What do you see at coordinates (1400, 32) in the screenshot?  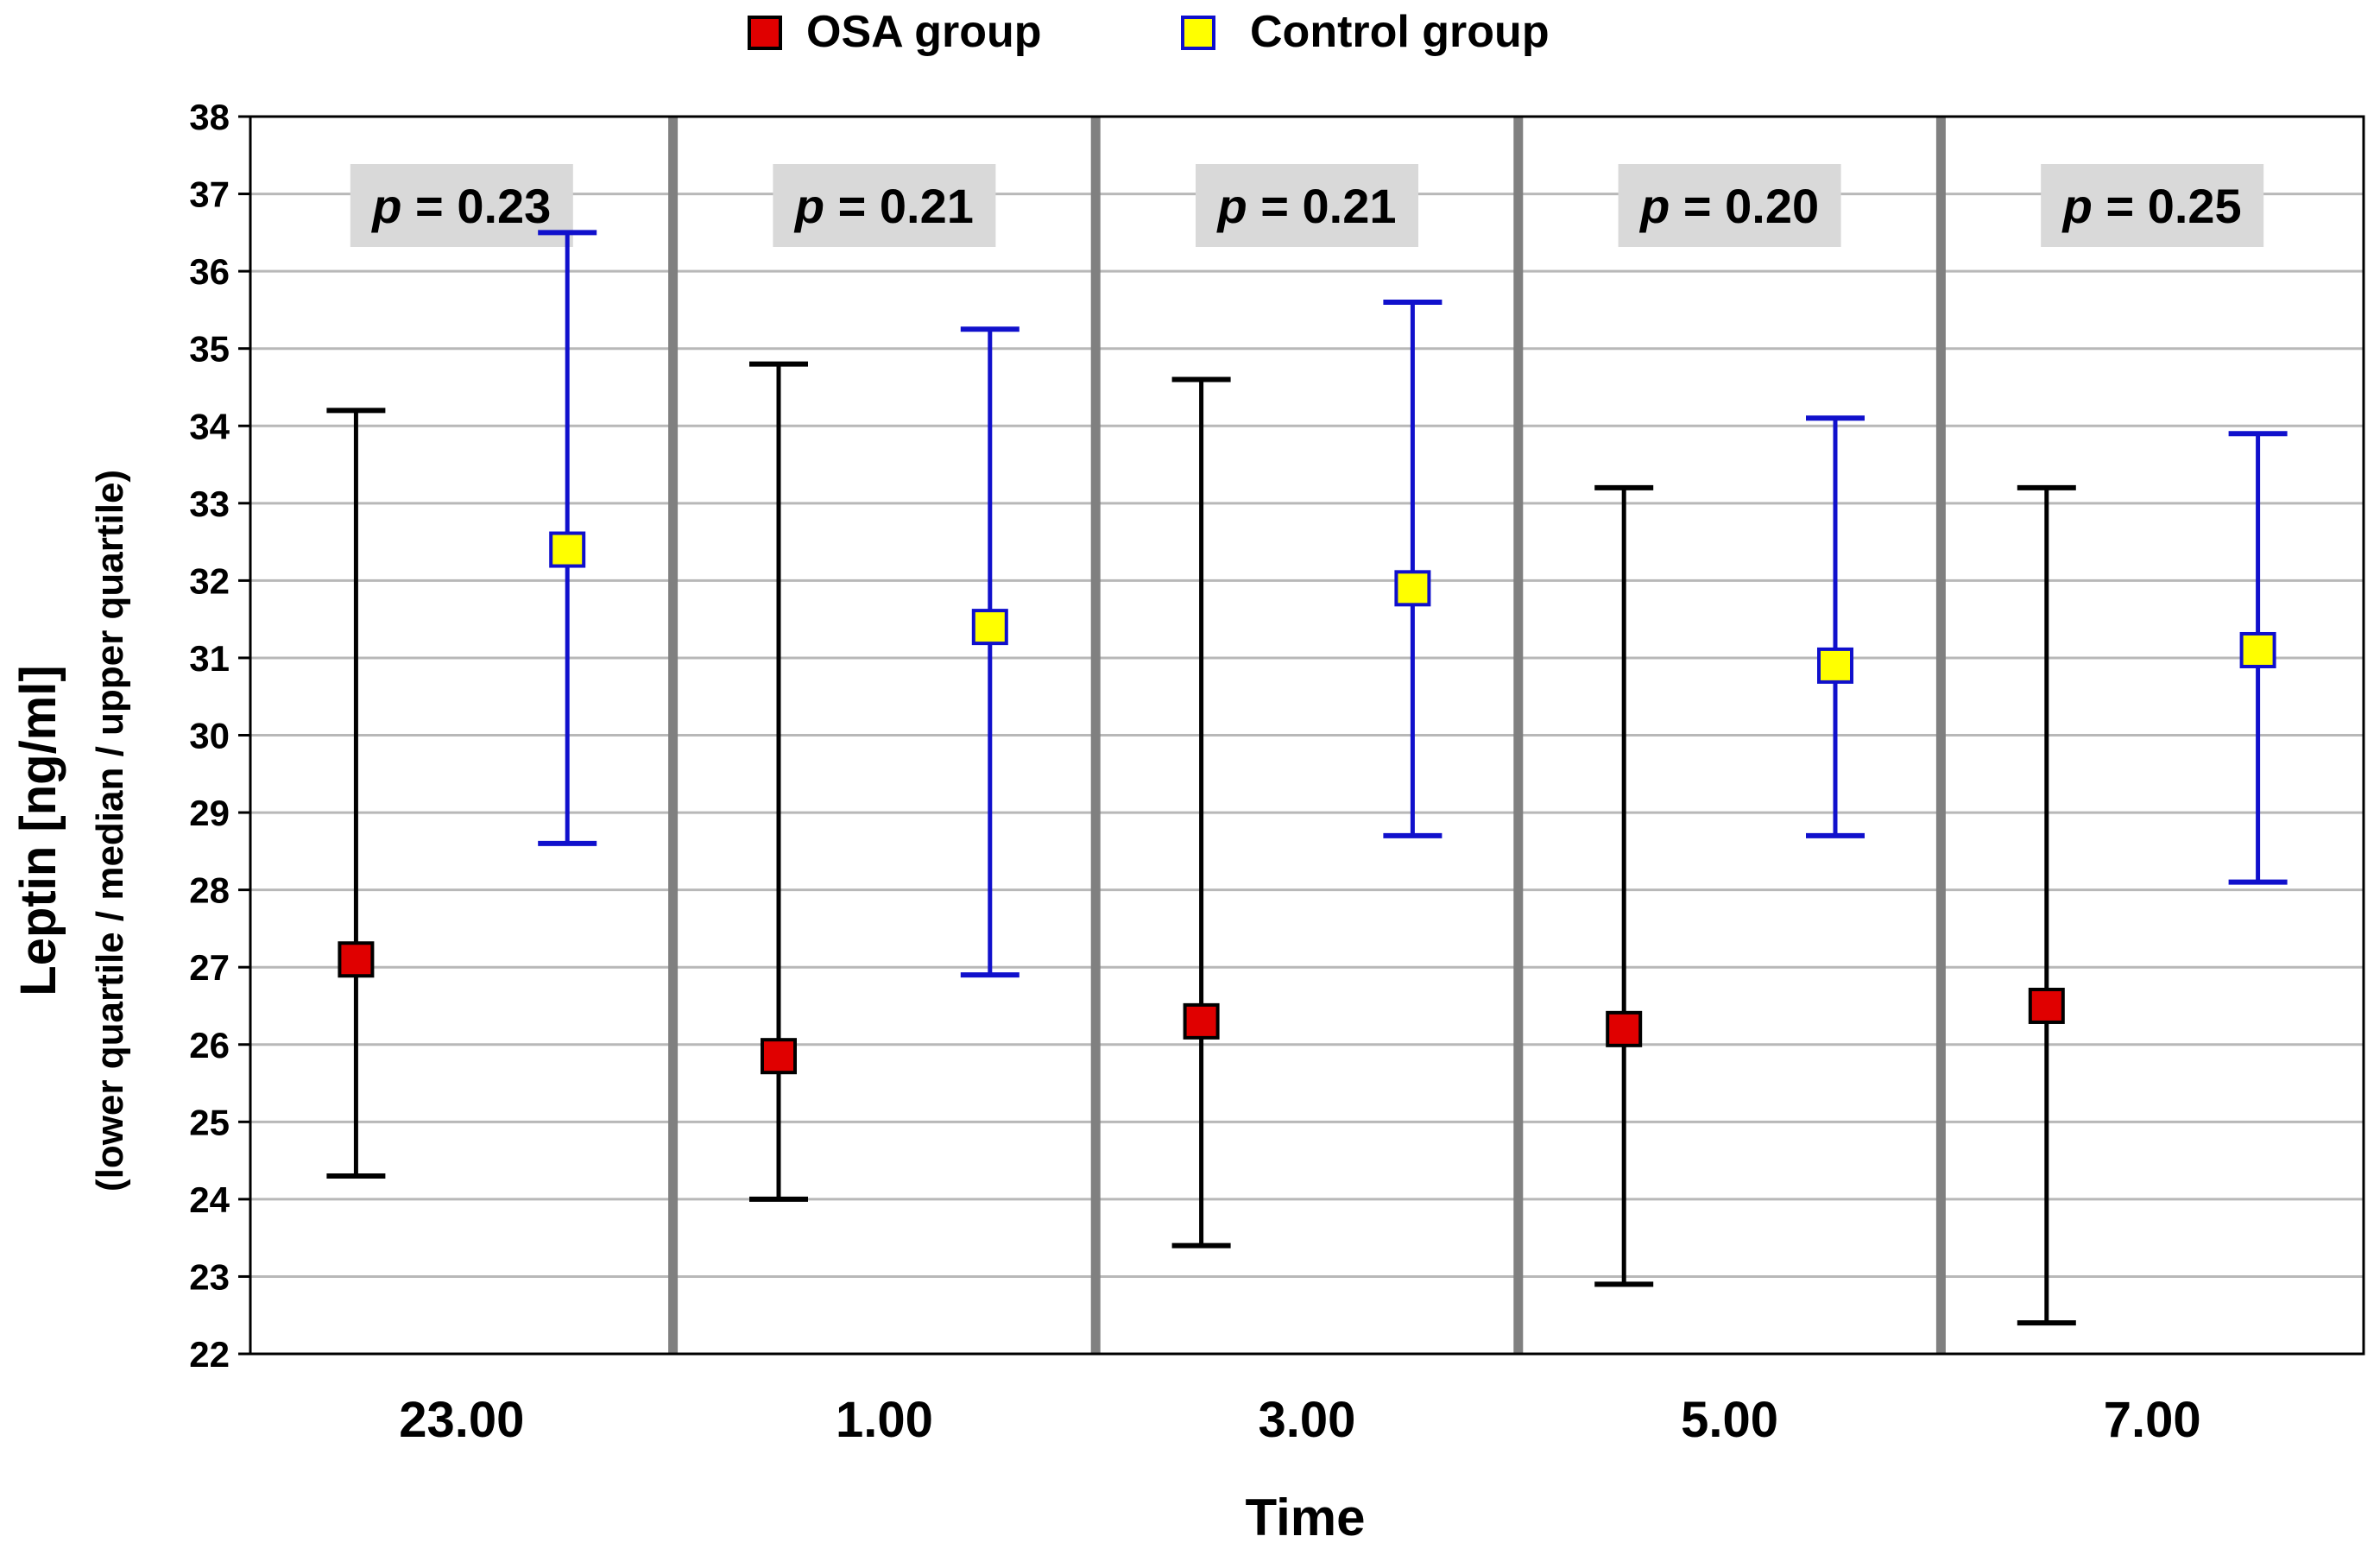 I see `legend-label-control: Control group` at bounding box center [1400, 32].